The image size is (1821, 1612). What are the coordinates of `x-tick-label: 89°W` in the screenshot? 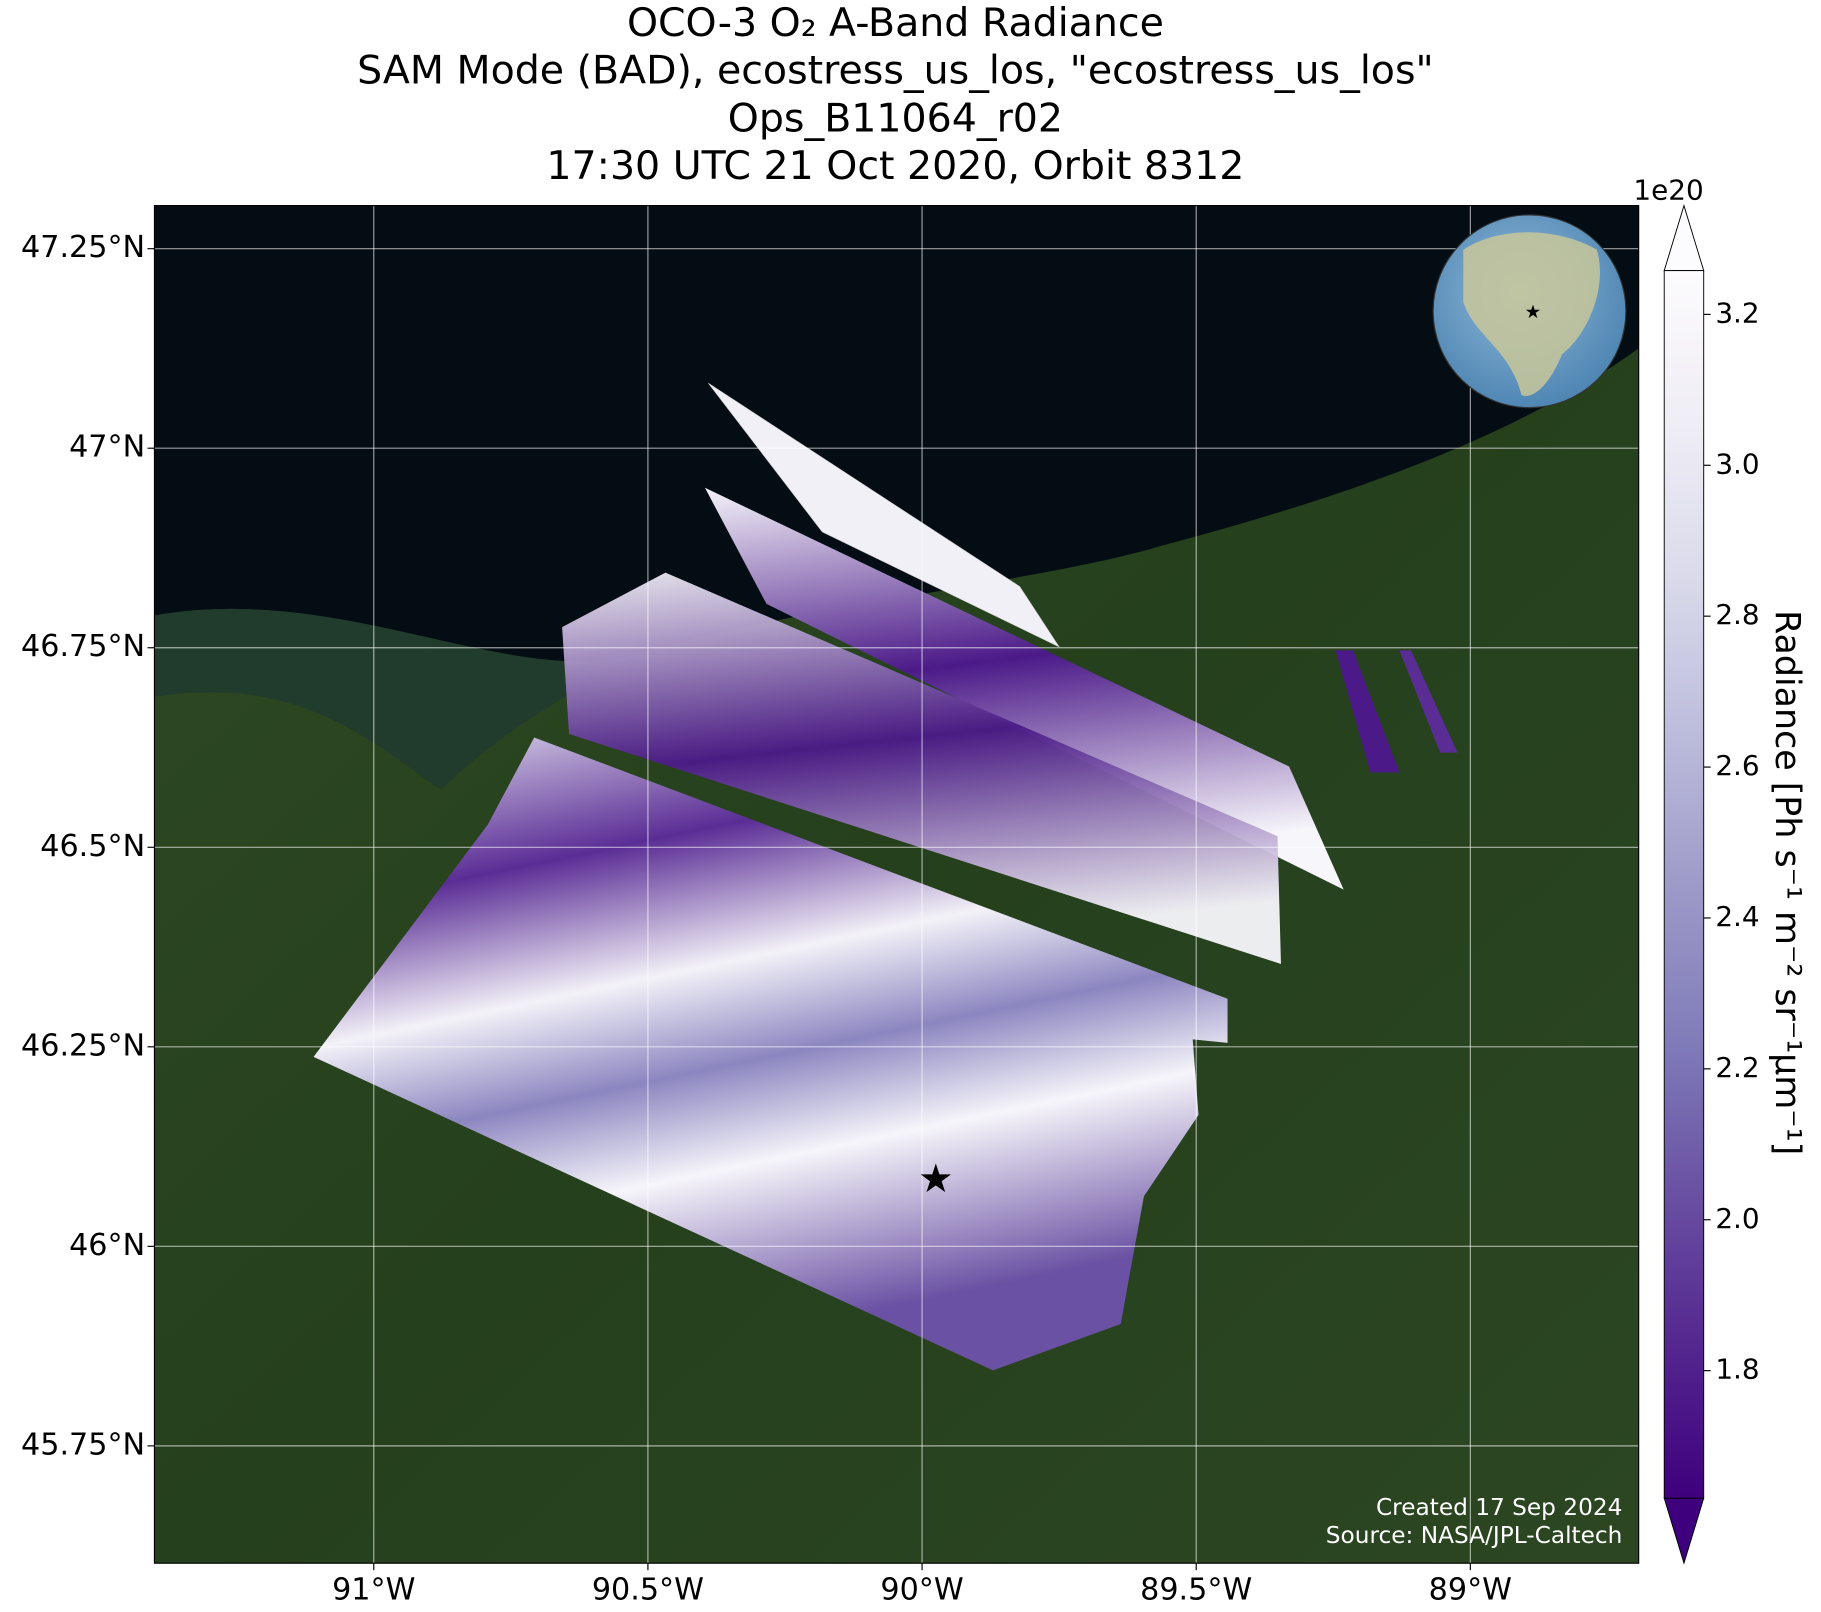 It's located at (1470, 1590).